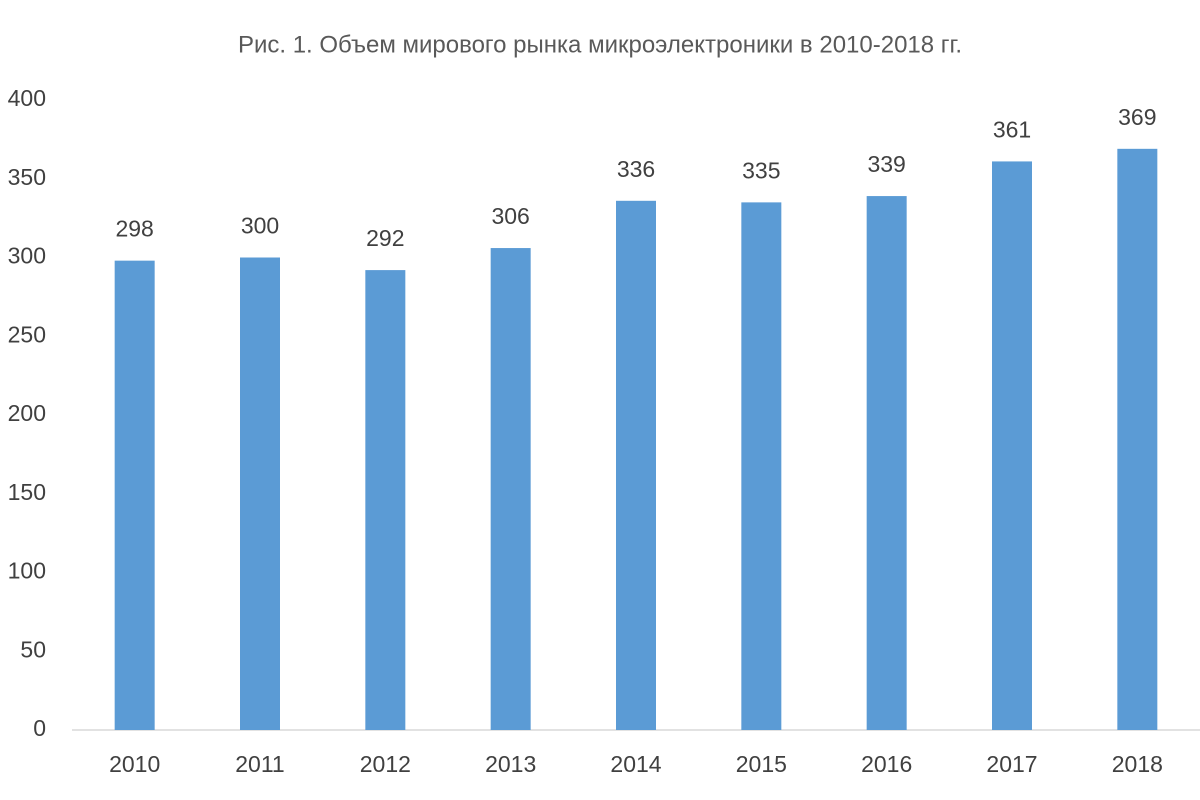  Describe the element at coordinates (510, 764) in the screenshot. I see `x-tick-label: 2013` at that location.